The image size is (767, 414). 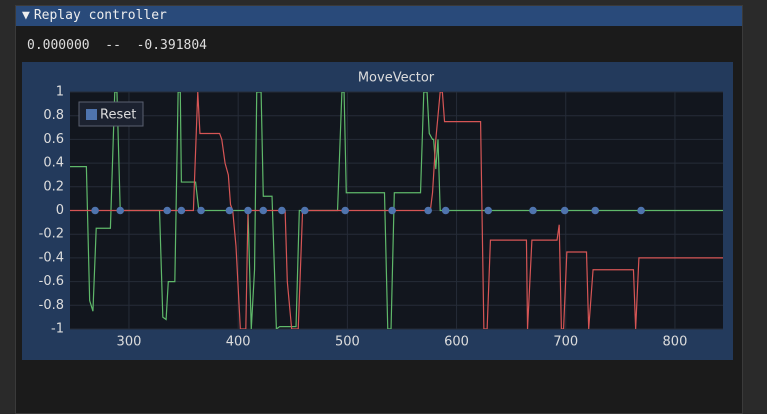 I want to click on y-tick-label: 0.4, so click(x=53, y=163).